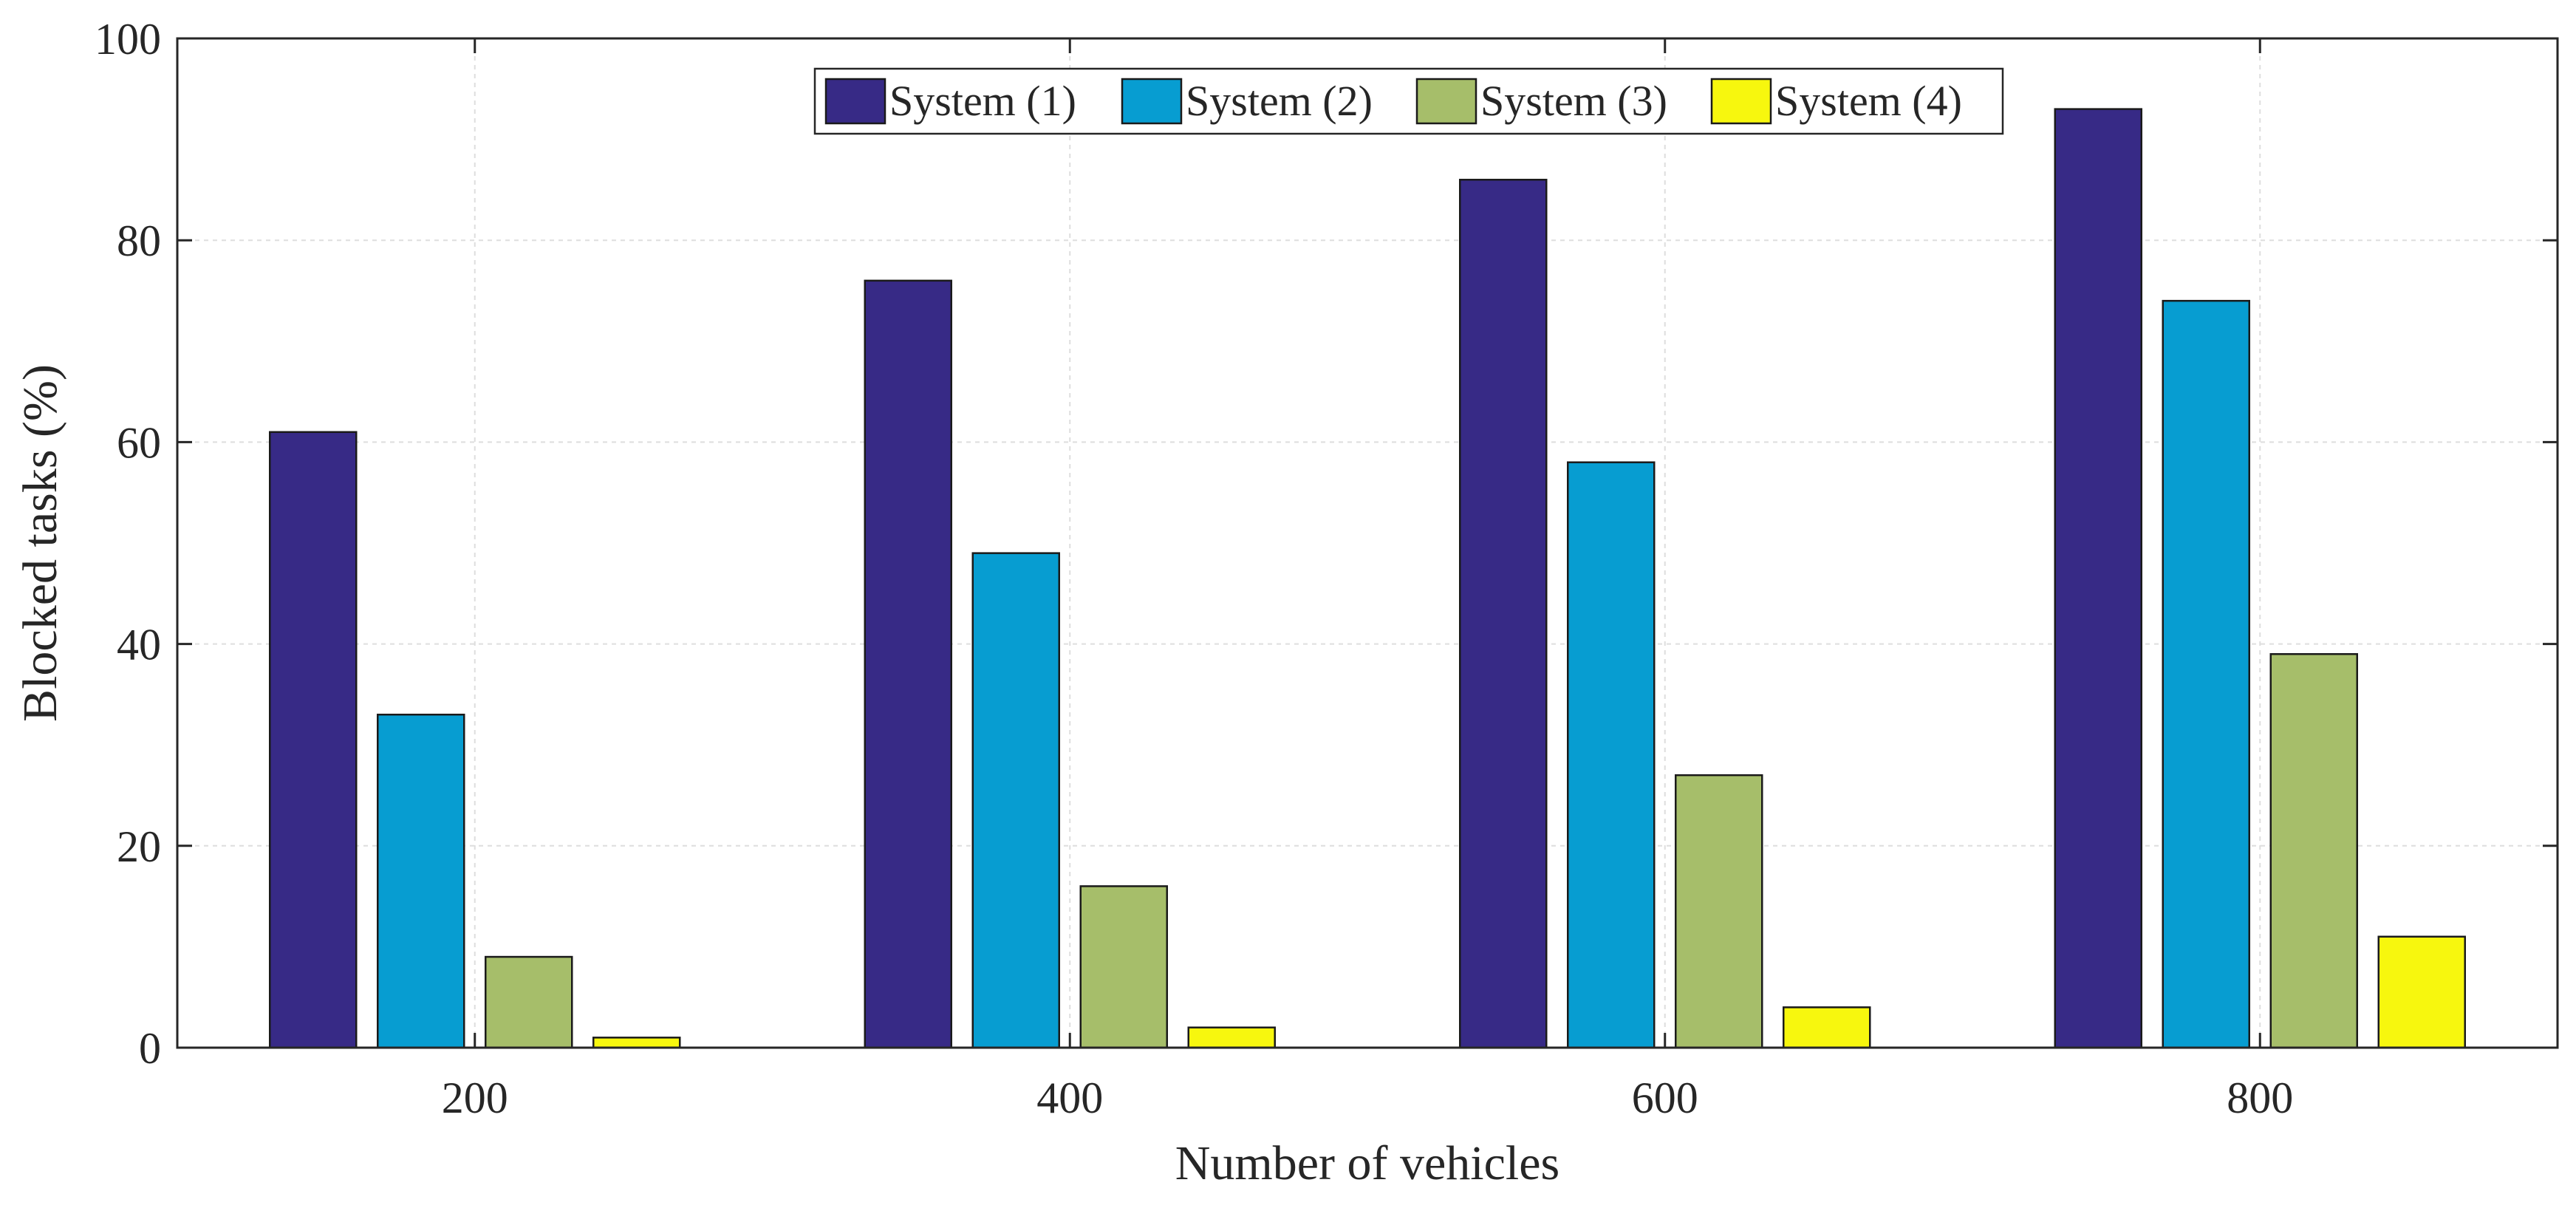 This screenshot has height=1208, width=2576. Describe the element at coordinates (150, 1048) in the screenshot. I see `y-tick-label: 0` at that location.